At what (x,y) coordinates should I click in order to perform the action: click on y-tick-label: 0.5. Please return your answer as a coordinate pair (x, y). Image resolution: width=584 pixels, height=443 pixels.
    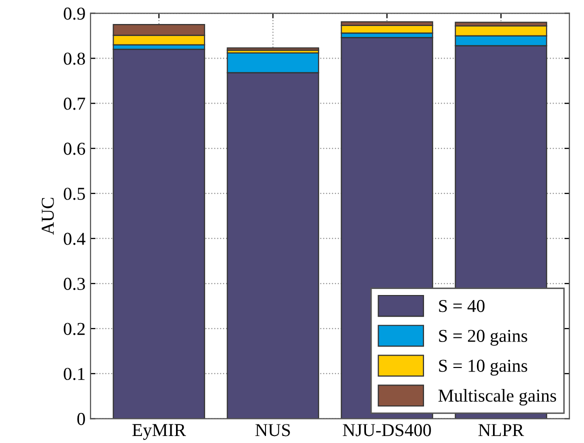
    Looking at the image, I should click on (74, 194).